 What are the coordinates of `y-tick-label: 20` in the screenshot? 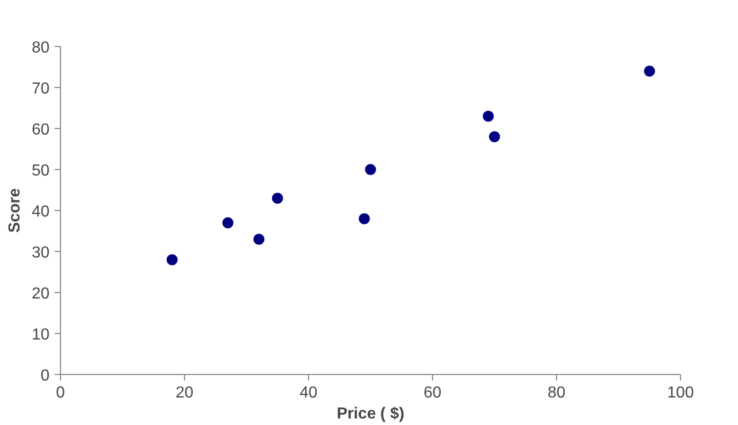 It's located at (41, 294).